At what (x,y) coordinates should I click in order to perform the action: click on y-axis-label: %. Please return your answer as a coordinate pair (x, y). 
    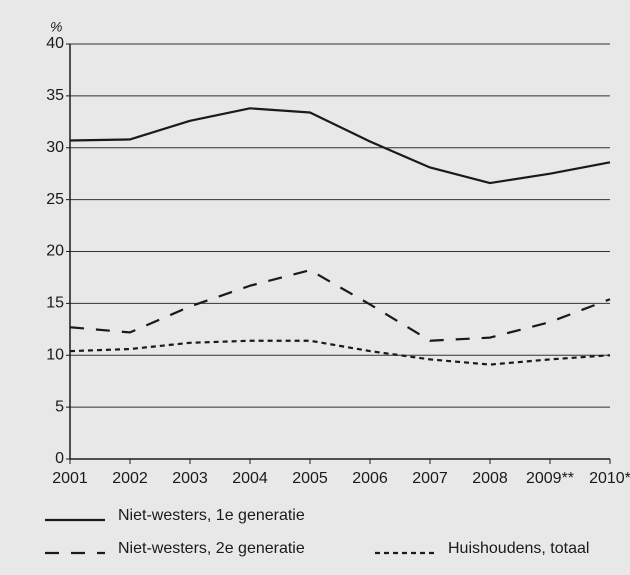
    Looking at the image, I should click on (56, 27).